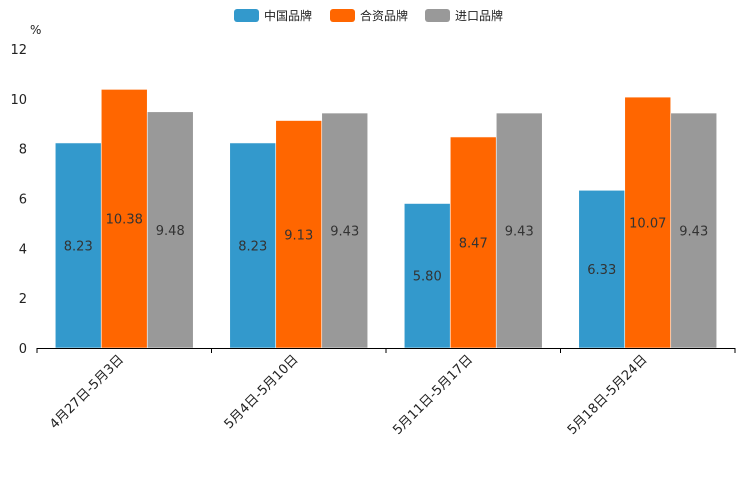  What do you see at coordinates (479, 16) in the screenshot?
I see `legend-label: 进口品牌` at bounding box center [479, 16].